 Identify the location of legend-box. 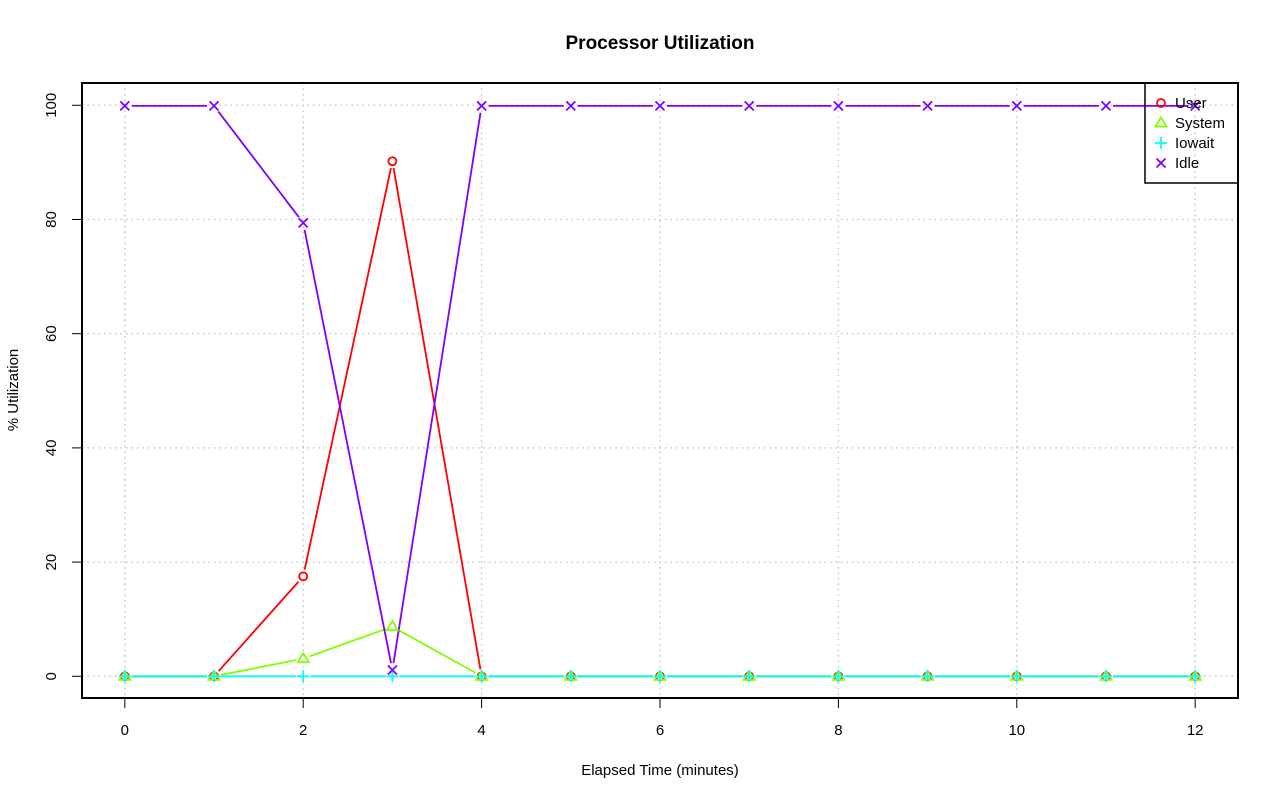
(1191, 133).